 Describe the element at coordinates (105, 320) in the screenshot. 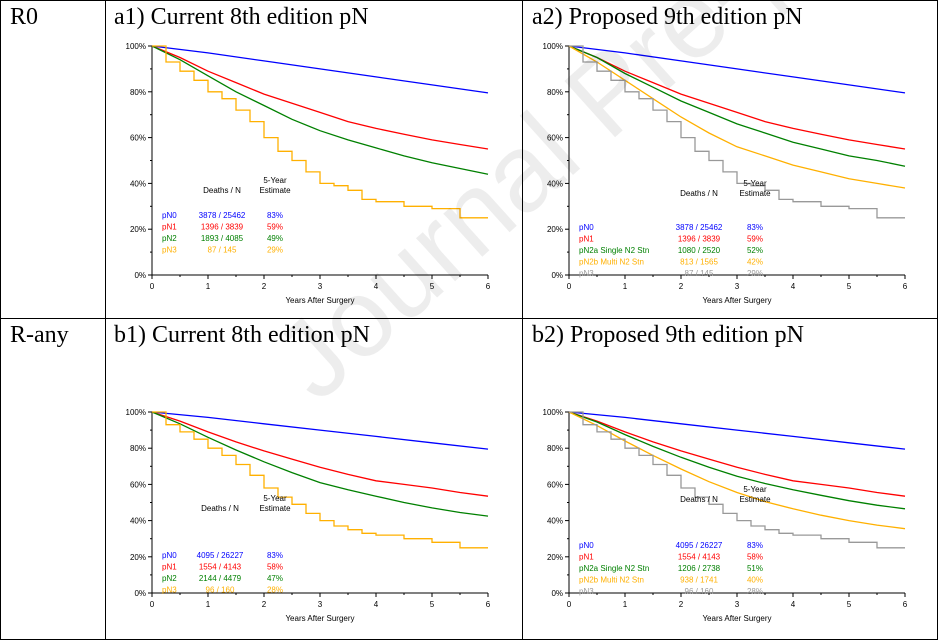

I see `label-column-divider` at that location.